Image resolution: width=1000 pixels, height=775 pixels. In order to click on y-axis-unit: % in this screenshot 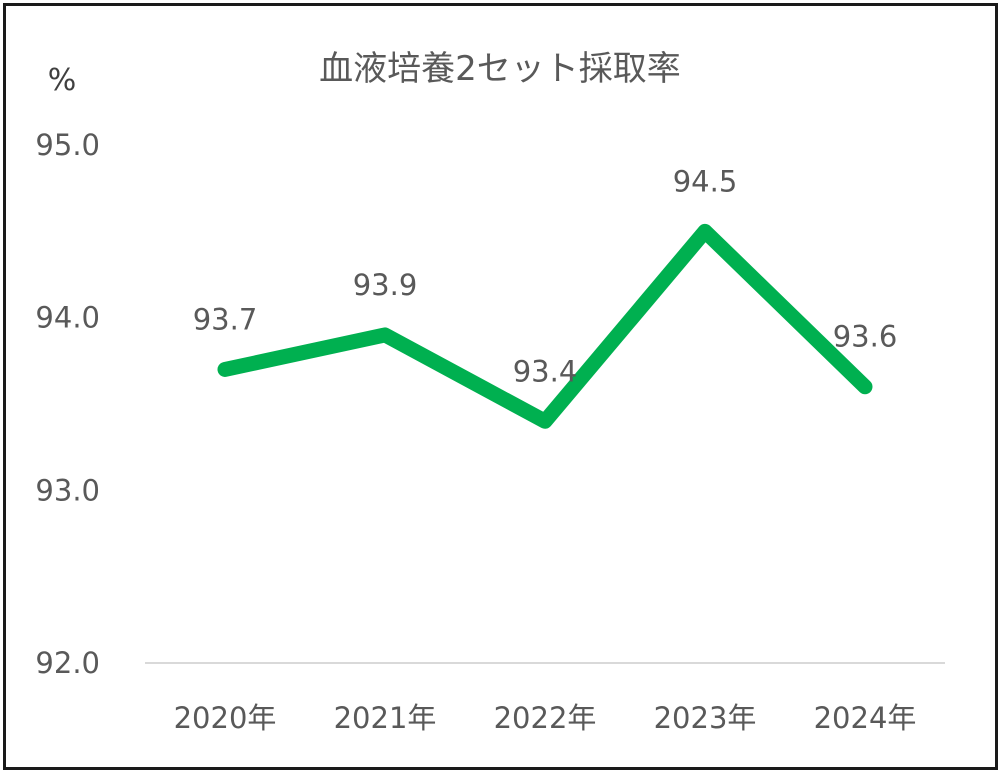, I will do `click(62, 80)`.